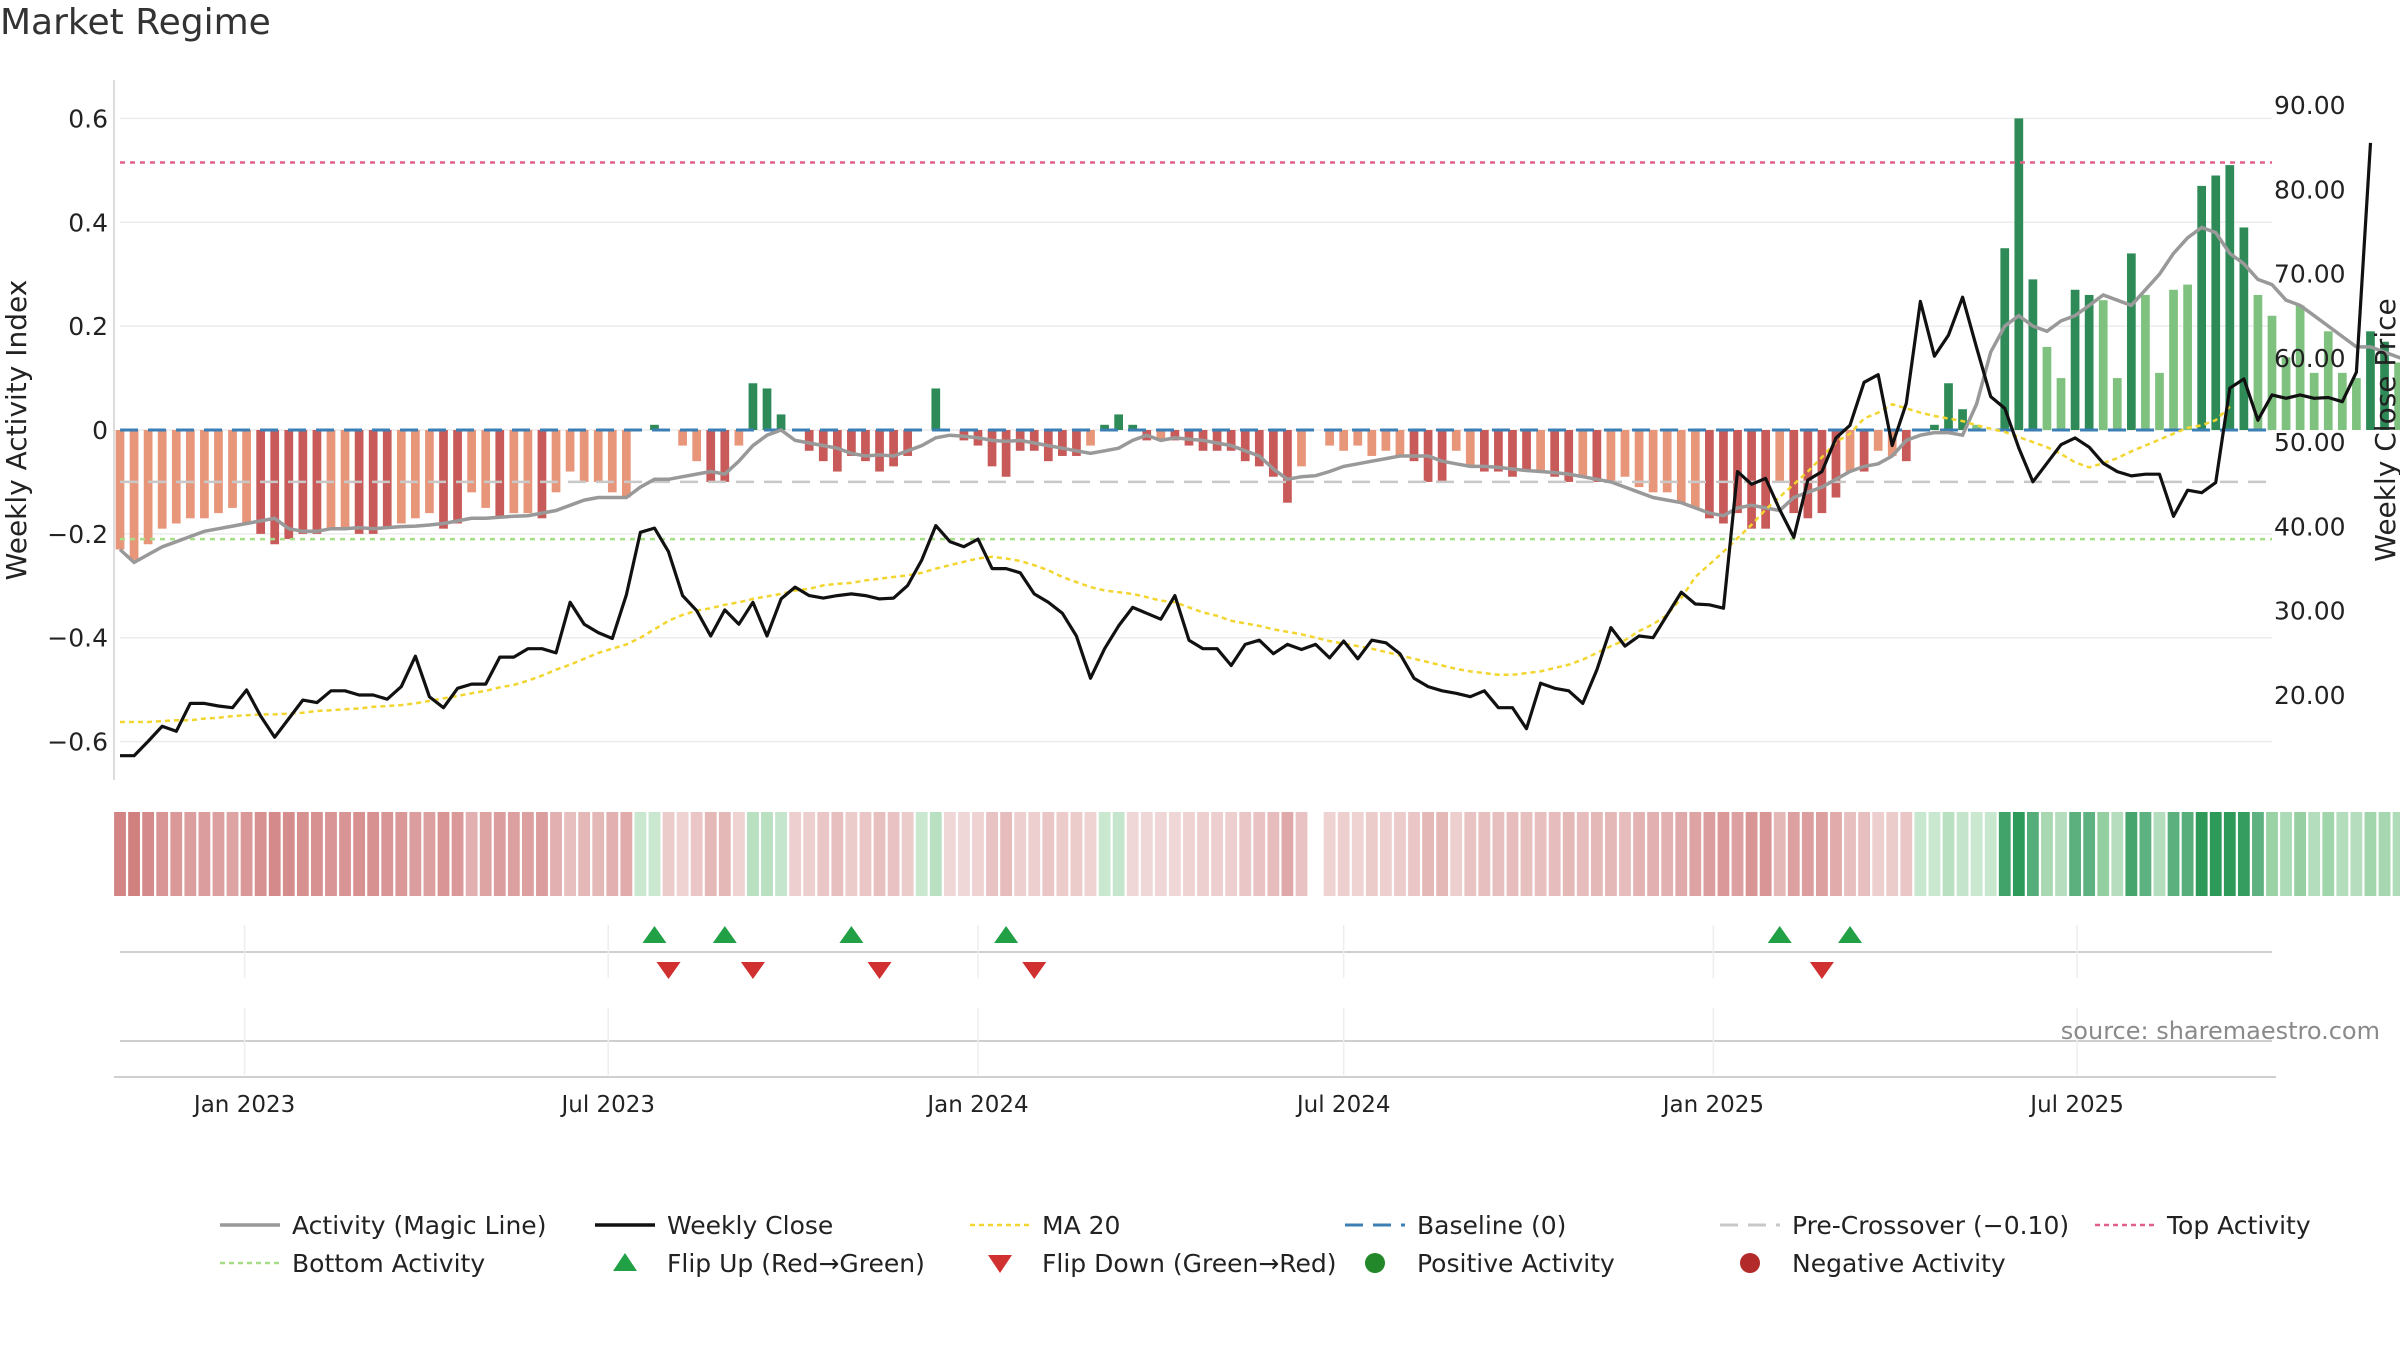  Describe the element at coordinates (1894, 1225) in the screenshot. I see `legend-item: Pre-Crossover (−0.10)` at that location.